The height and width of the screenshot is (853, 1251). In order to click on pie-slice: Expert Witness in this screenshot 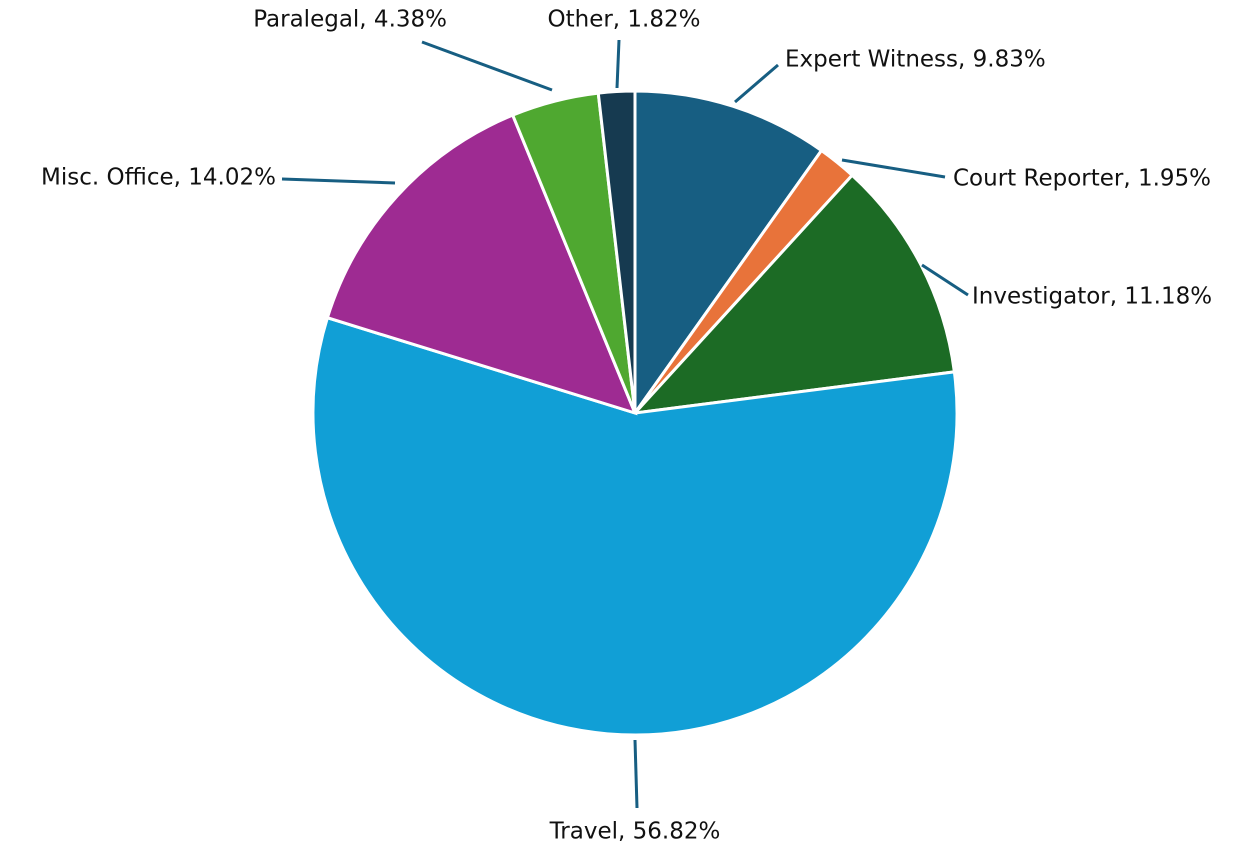, I will do `click(728, 253)`.